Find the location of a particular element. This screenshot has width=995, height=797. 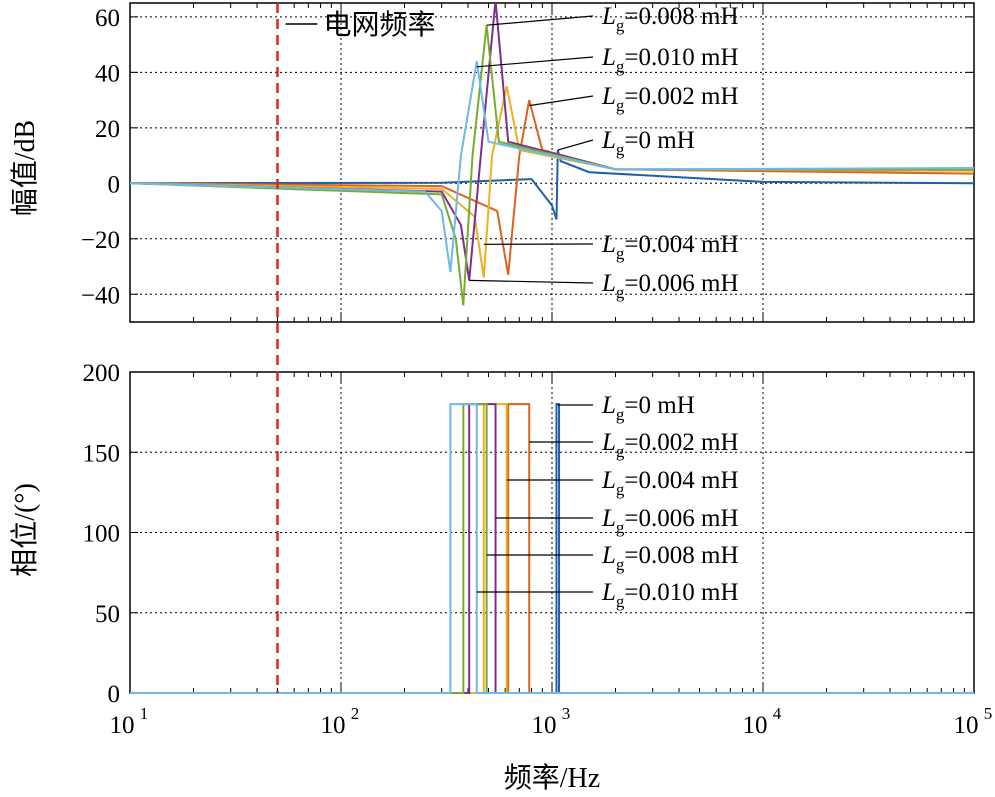

grid-frequency-label: 电网频率 is located at coordinates (379, 25).